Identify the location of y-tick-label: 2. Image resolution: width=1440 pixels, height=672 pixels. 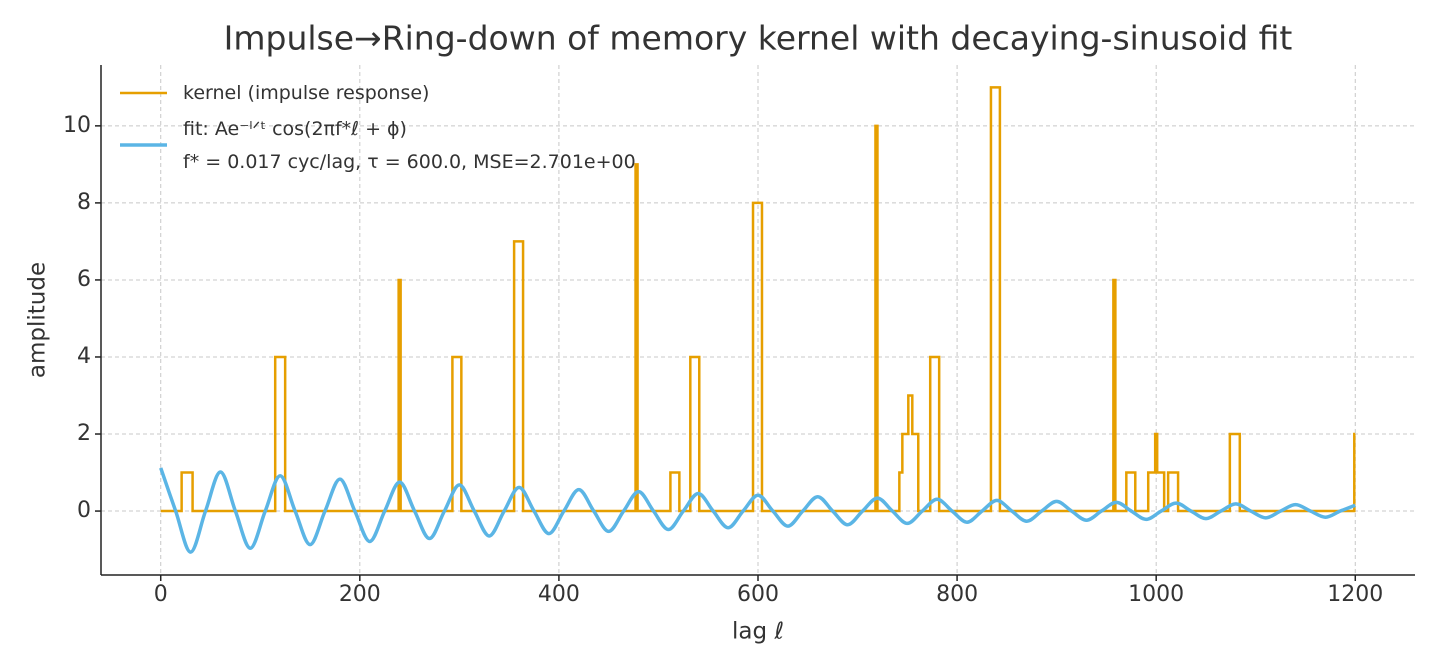
(84, 433).